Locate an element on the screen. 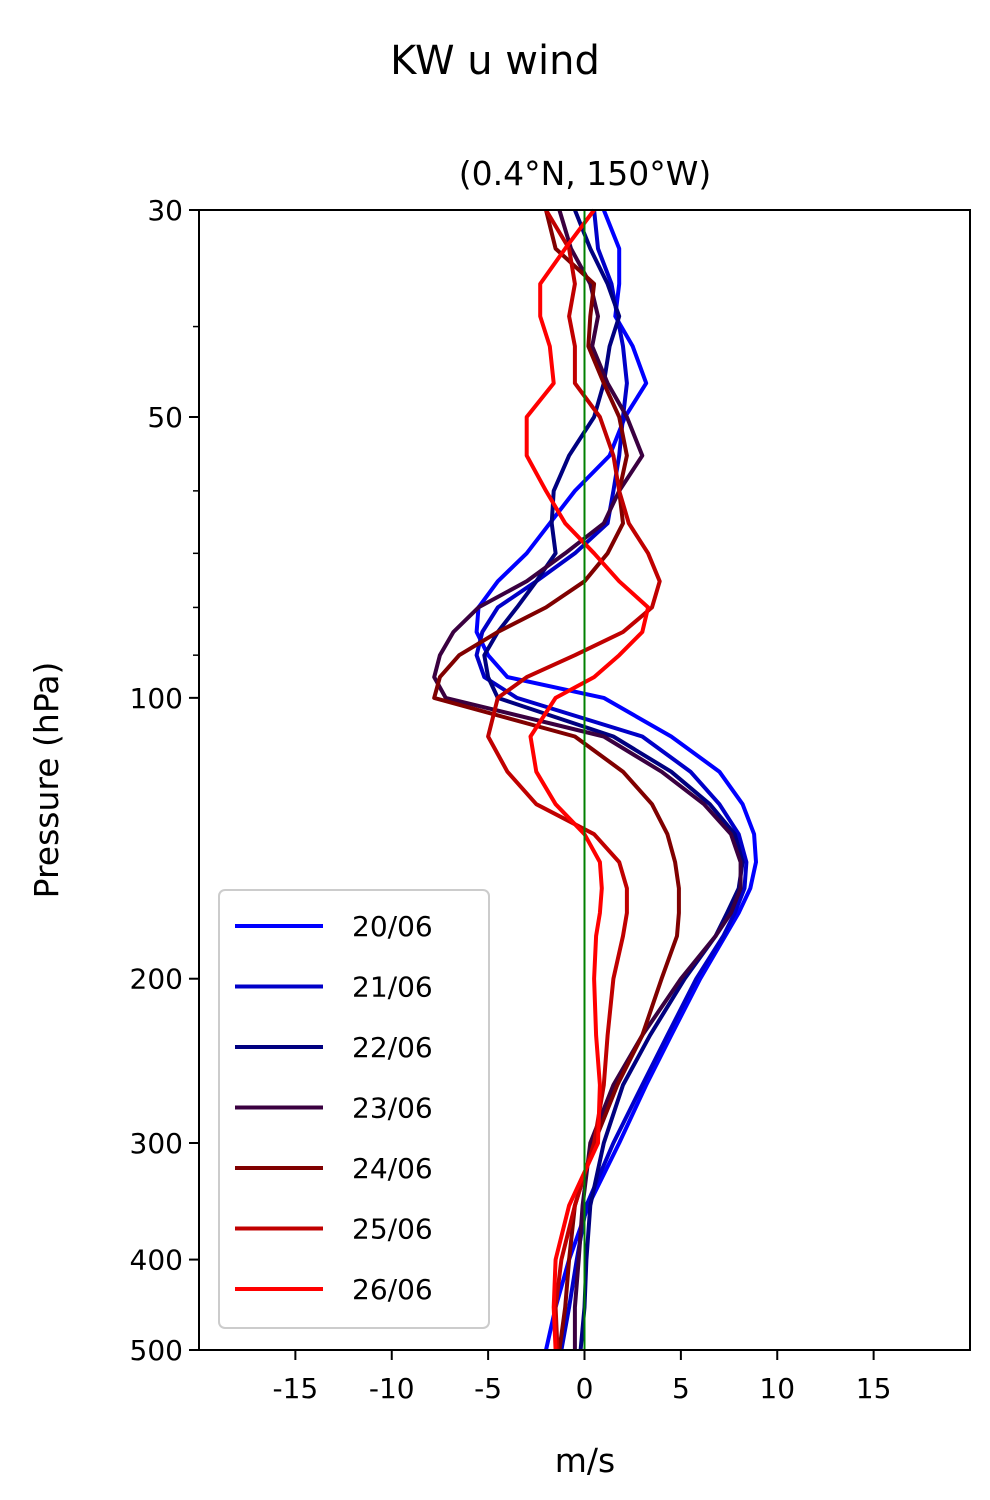  legend-box is located at coordinates (354, 1109).